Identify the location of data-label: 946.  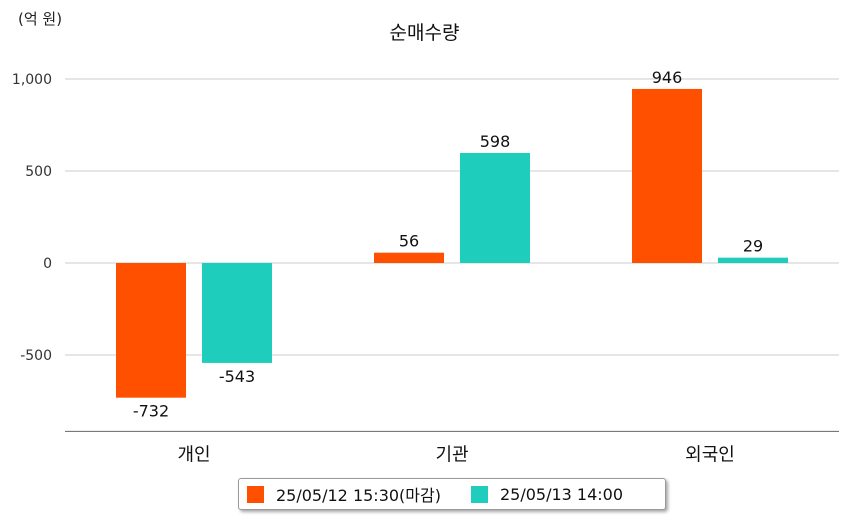
(667, 77).